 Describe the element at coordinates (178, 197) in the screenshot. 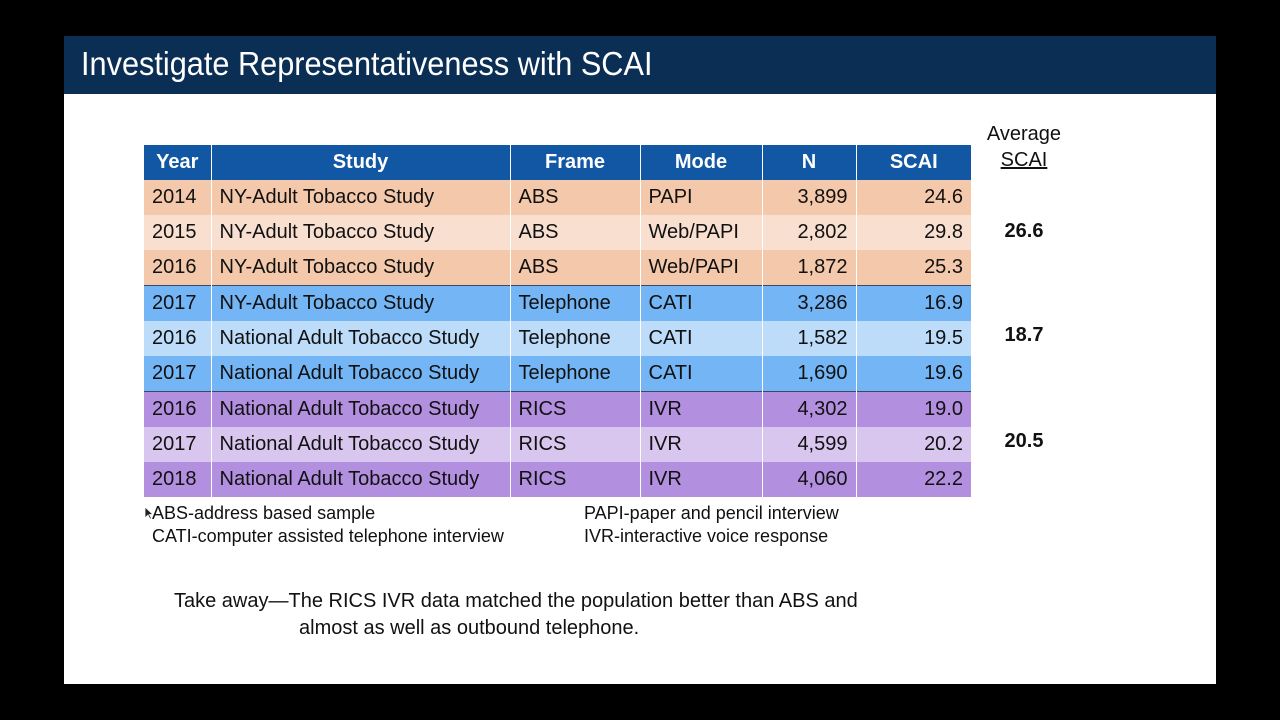

I see `cell-year: 2014` at that location.